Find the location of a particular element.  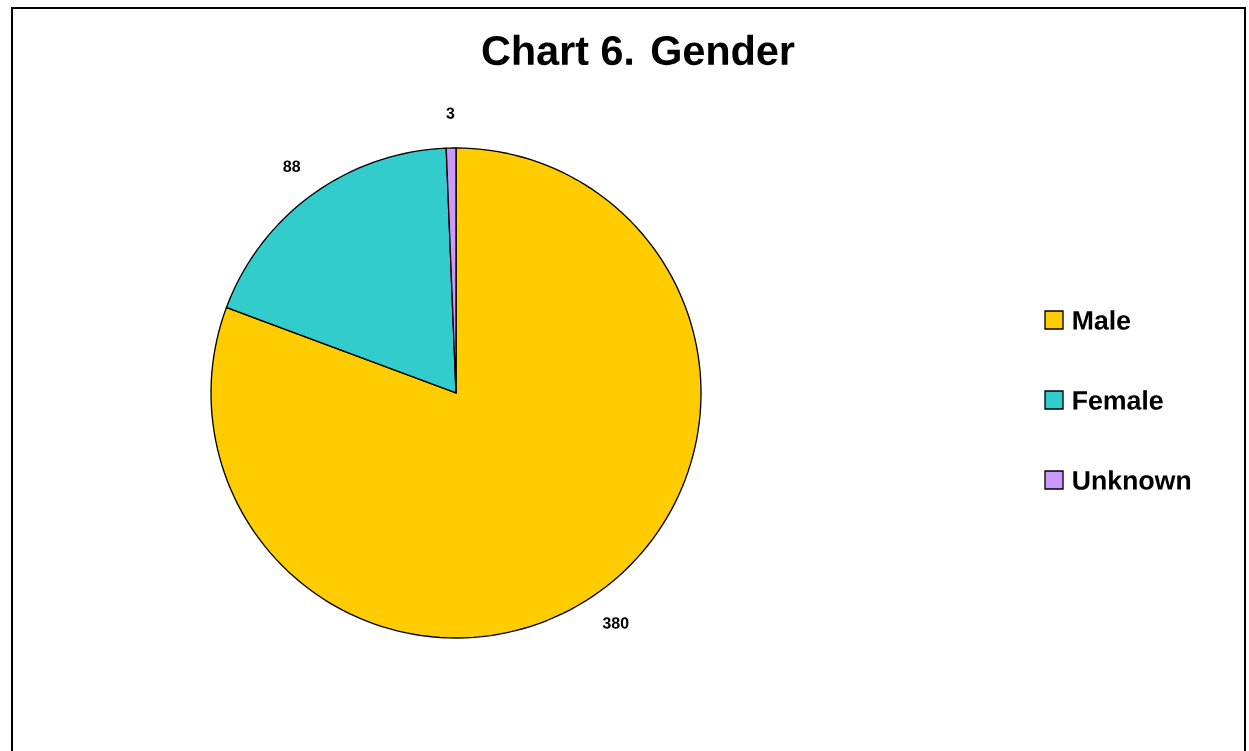

data-label: 88 is located at coordinates (292, 166).